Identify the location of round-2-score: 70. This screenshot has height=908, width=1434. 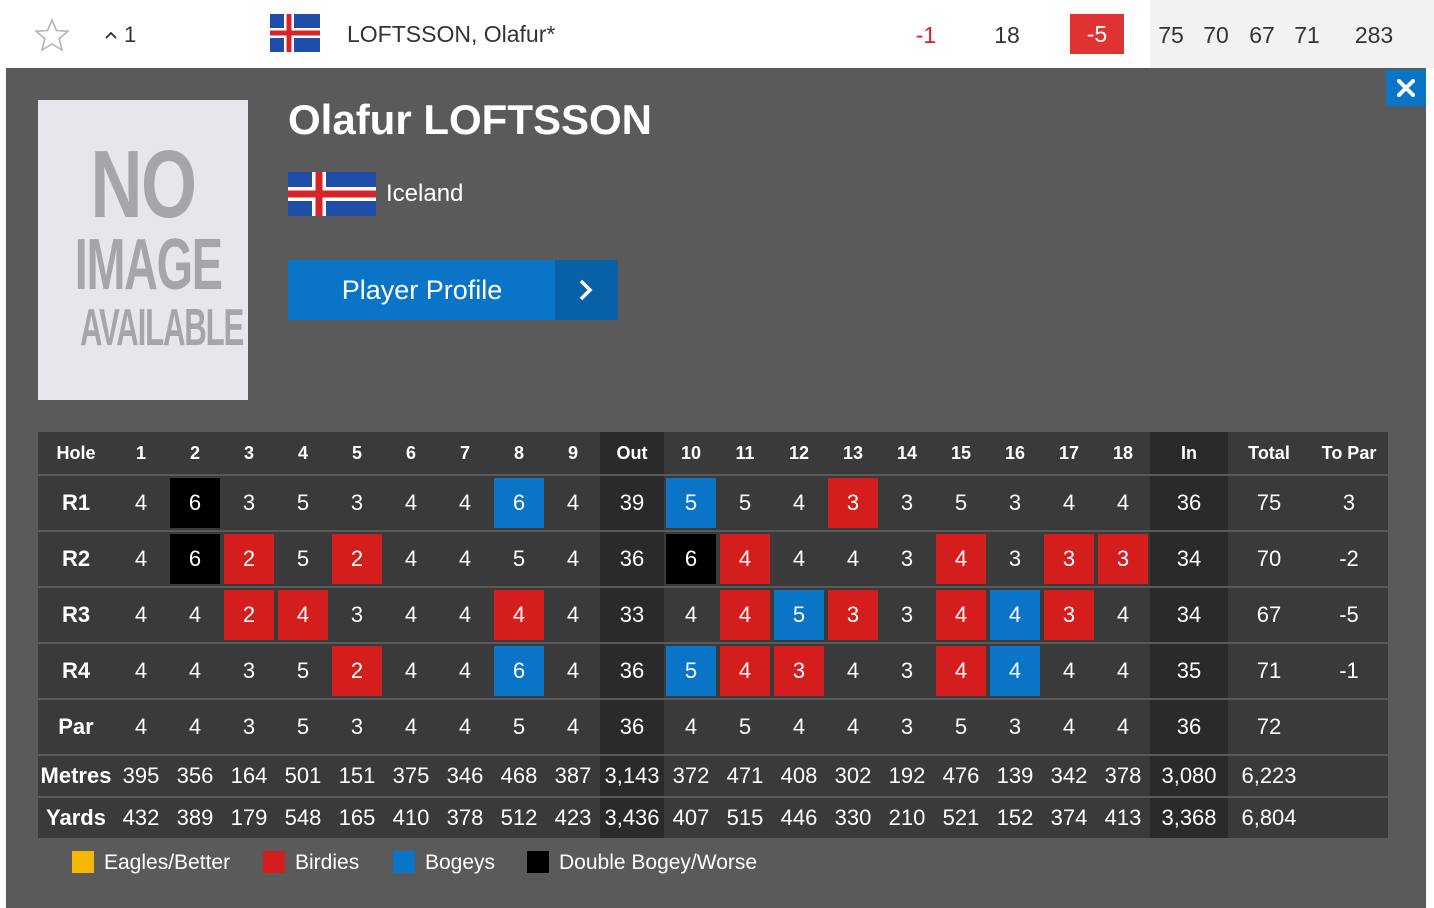
(1216, 35).